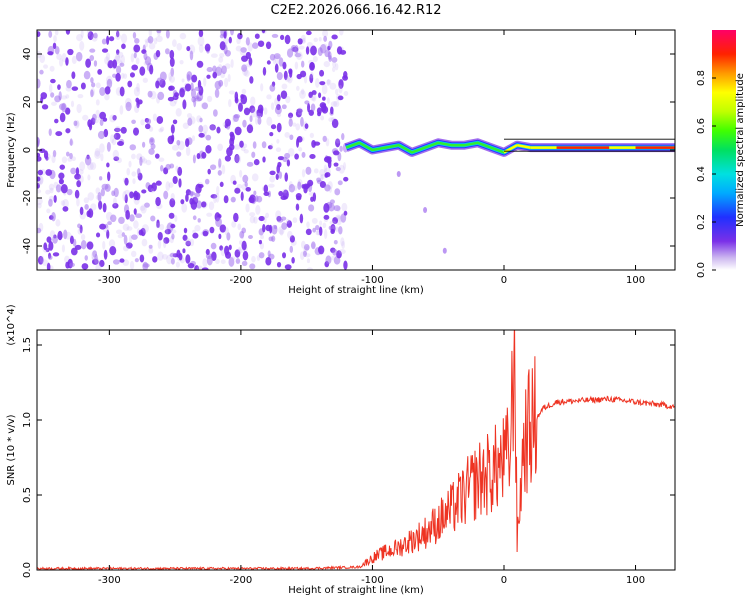 The height and width of the screenshot is (604, 750). Describe the element at coordinates (27, 420) in the screenshot. I see `snr-y-tick-label: 1.0` at that location.